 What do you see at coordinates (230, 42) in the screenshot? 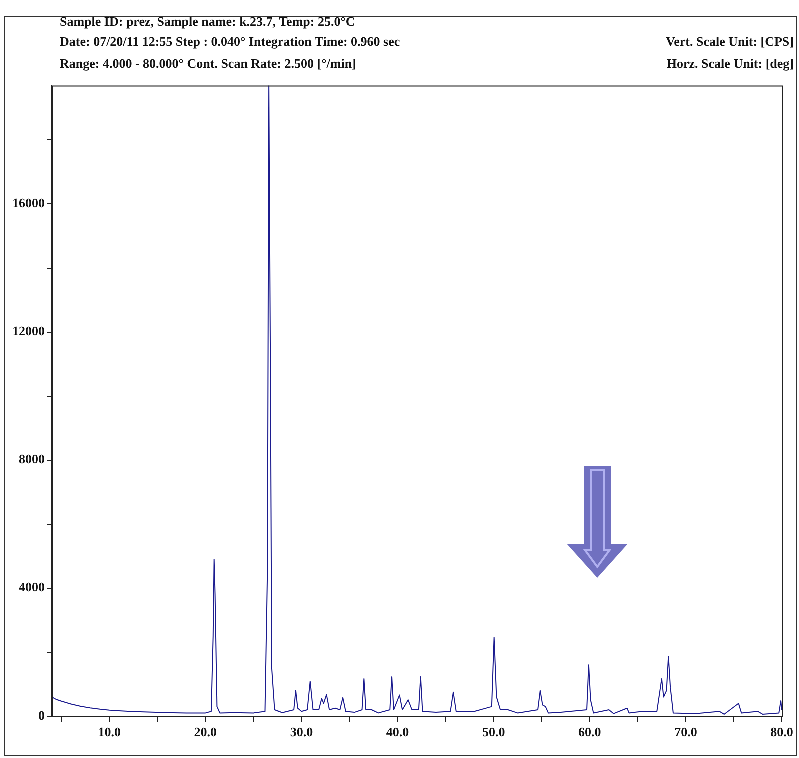
I see `text: Date: 07/20/11 12:55 Step : 0.040° Integration Time: 0.960 sec` at bounding box center [230, 42].